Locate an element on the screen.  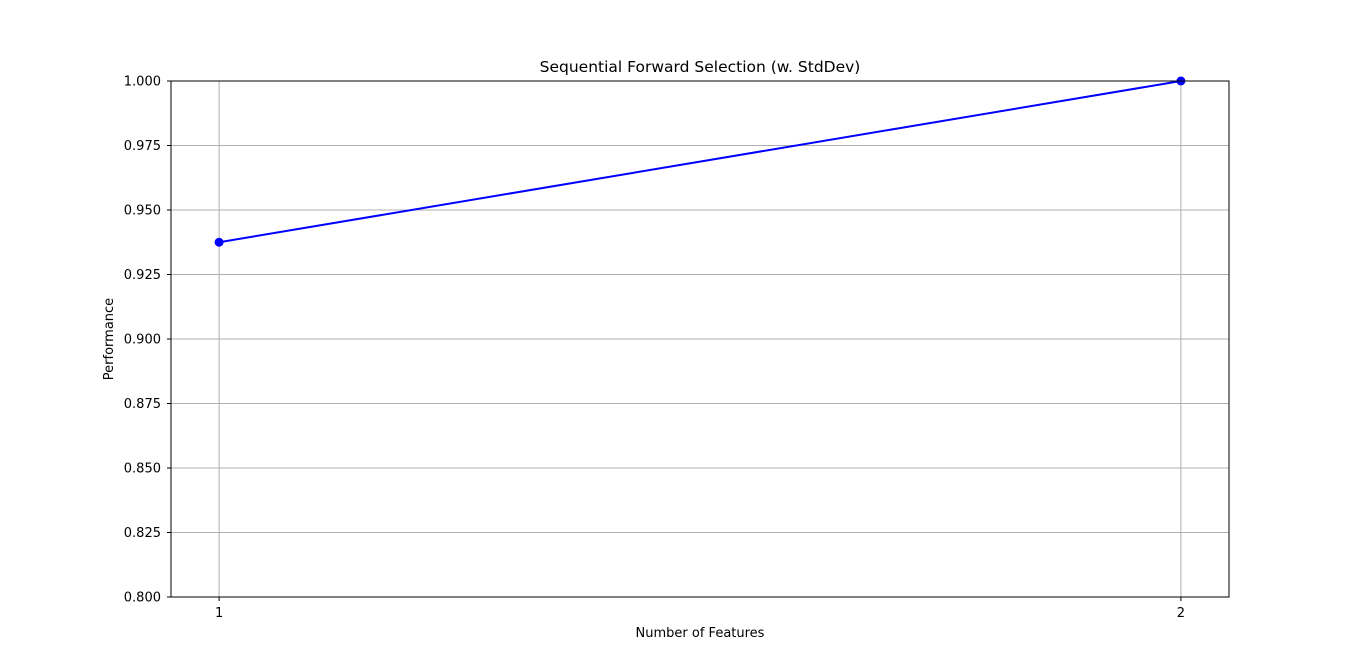
x-tick-label: 2 is located at coordinates (1181, 613).